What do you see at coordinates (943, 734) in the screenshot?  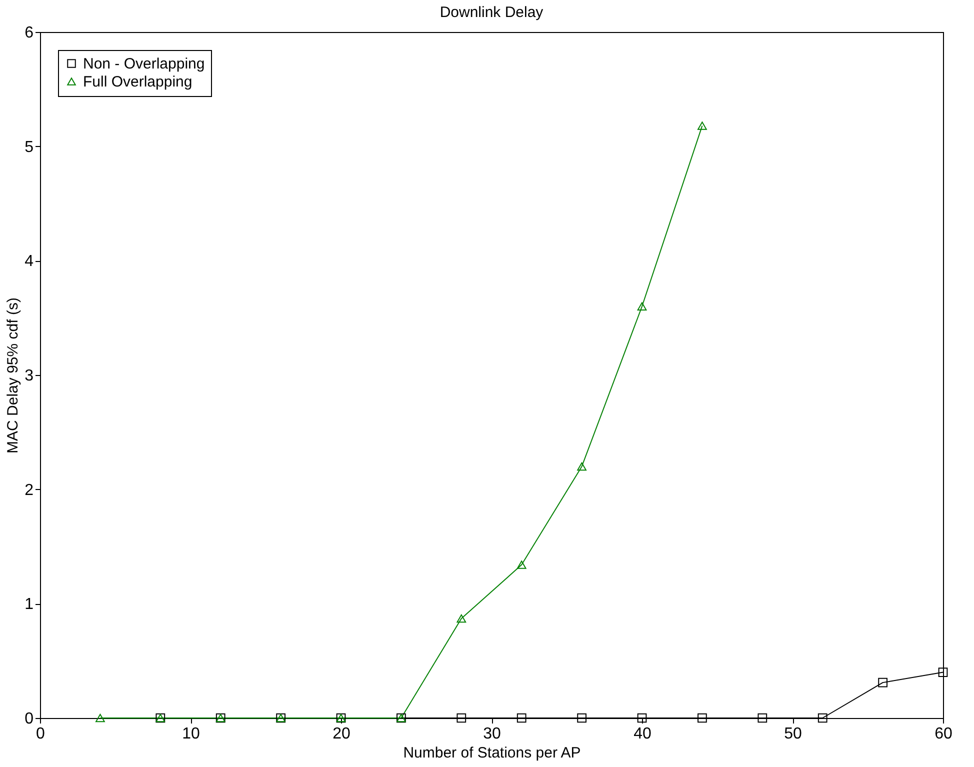 I see `x-tick-label: 60` at bounding box center [943, 734].